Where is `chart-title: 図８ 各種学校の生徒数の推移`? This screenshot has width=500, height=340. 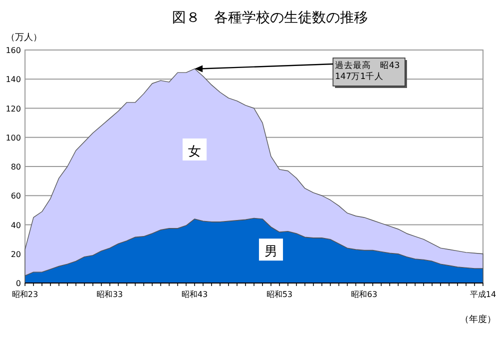
chart-title: 図８ 各種学校の生徒数の推移 is located at coordinates (270, 18).